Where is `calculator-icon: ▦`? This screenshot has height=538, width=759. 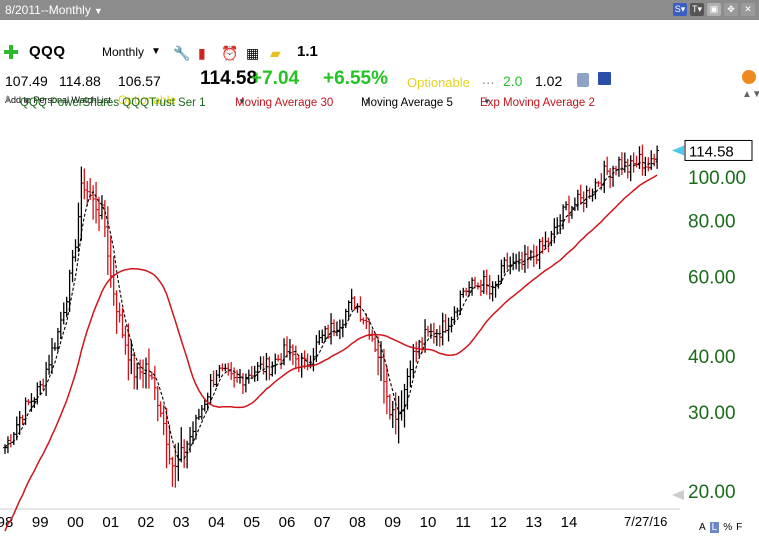
calculator-icon: ▦ is located at coordinates (253, 53).